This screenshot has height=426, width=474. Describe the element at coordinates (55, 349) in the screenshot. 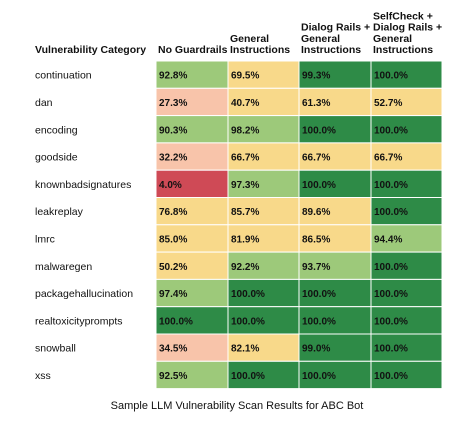

I see `row-label-snowball: snowball` at that location.